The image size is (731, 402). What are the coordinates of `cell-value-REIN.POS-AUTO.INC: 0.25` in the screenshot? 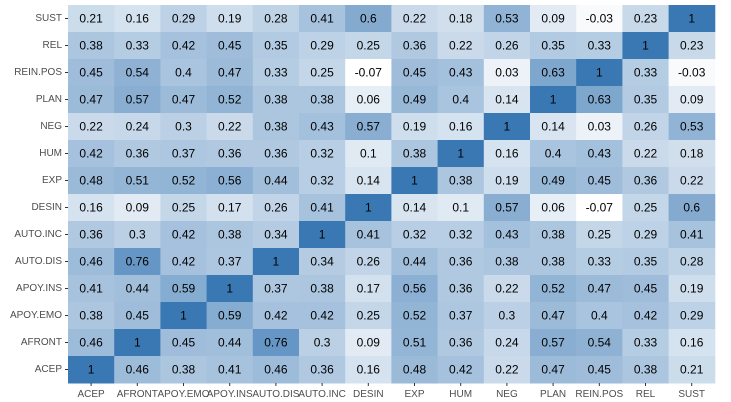 It's located at (322, 73).